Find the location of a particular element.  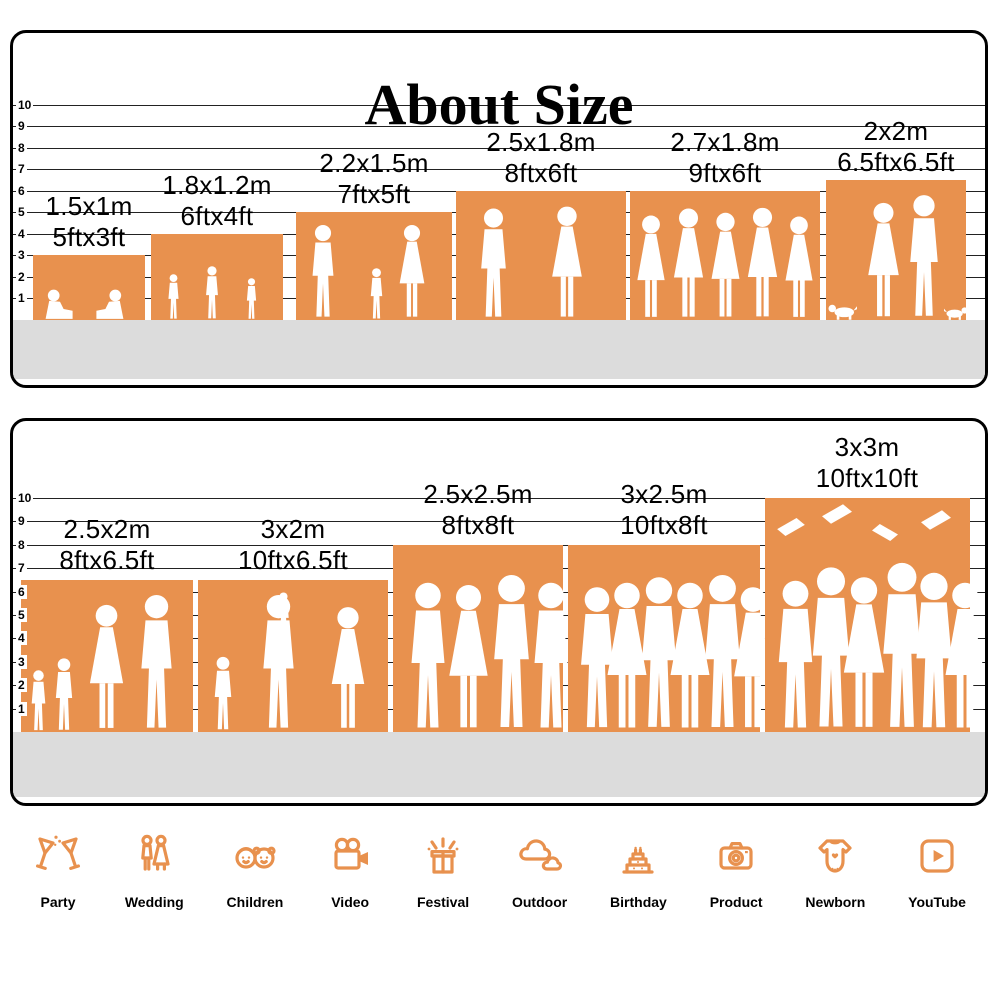

category-label: Video is located at coordinates (350, 902).